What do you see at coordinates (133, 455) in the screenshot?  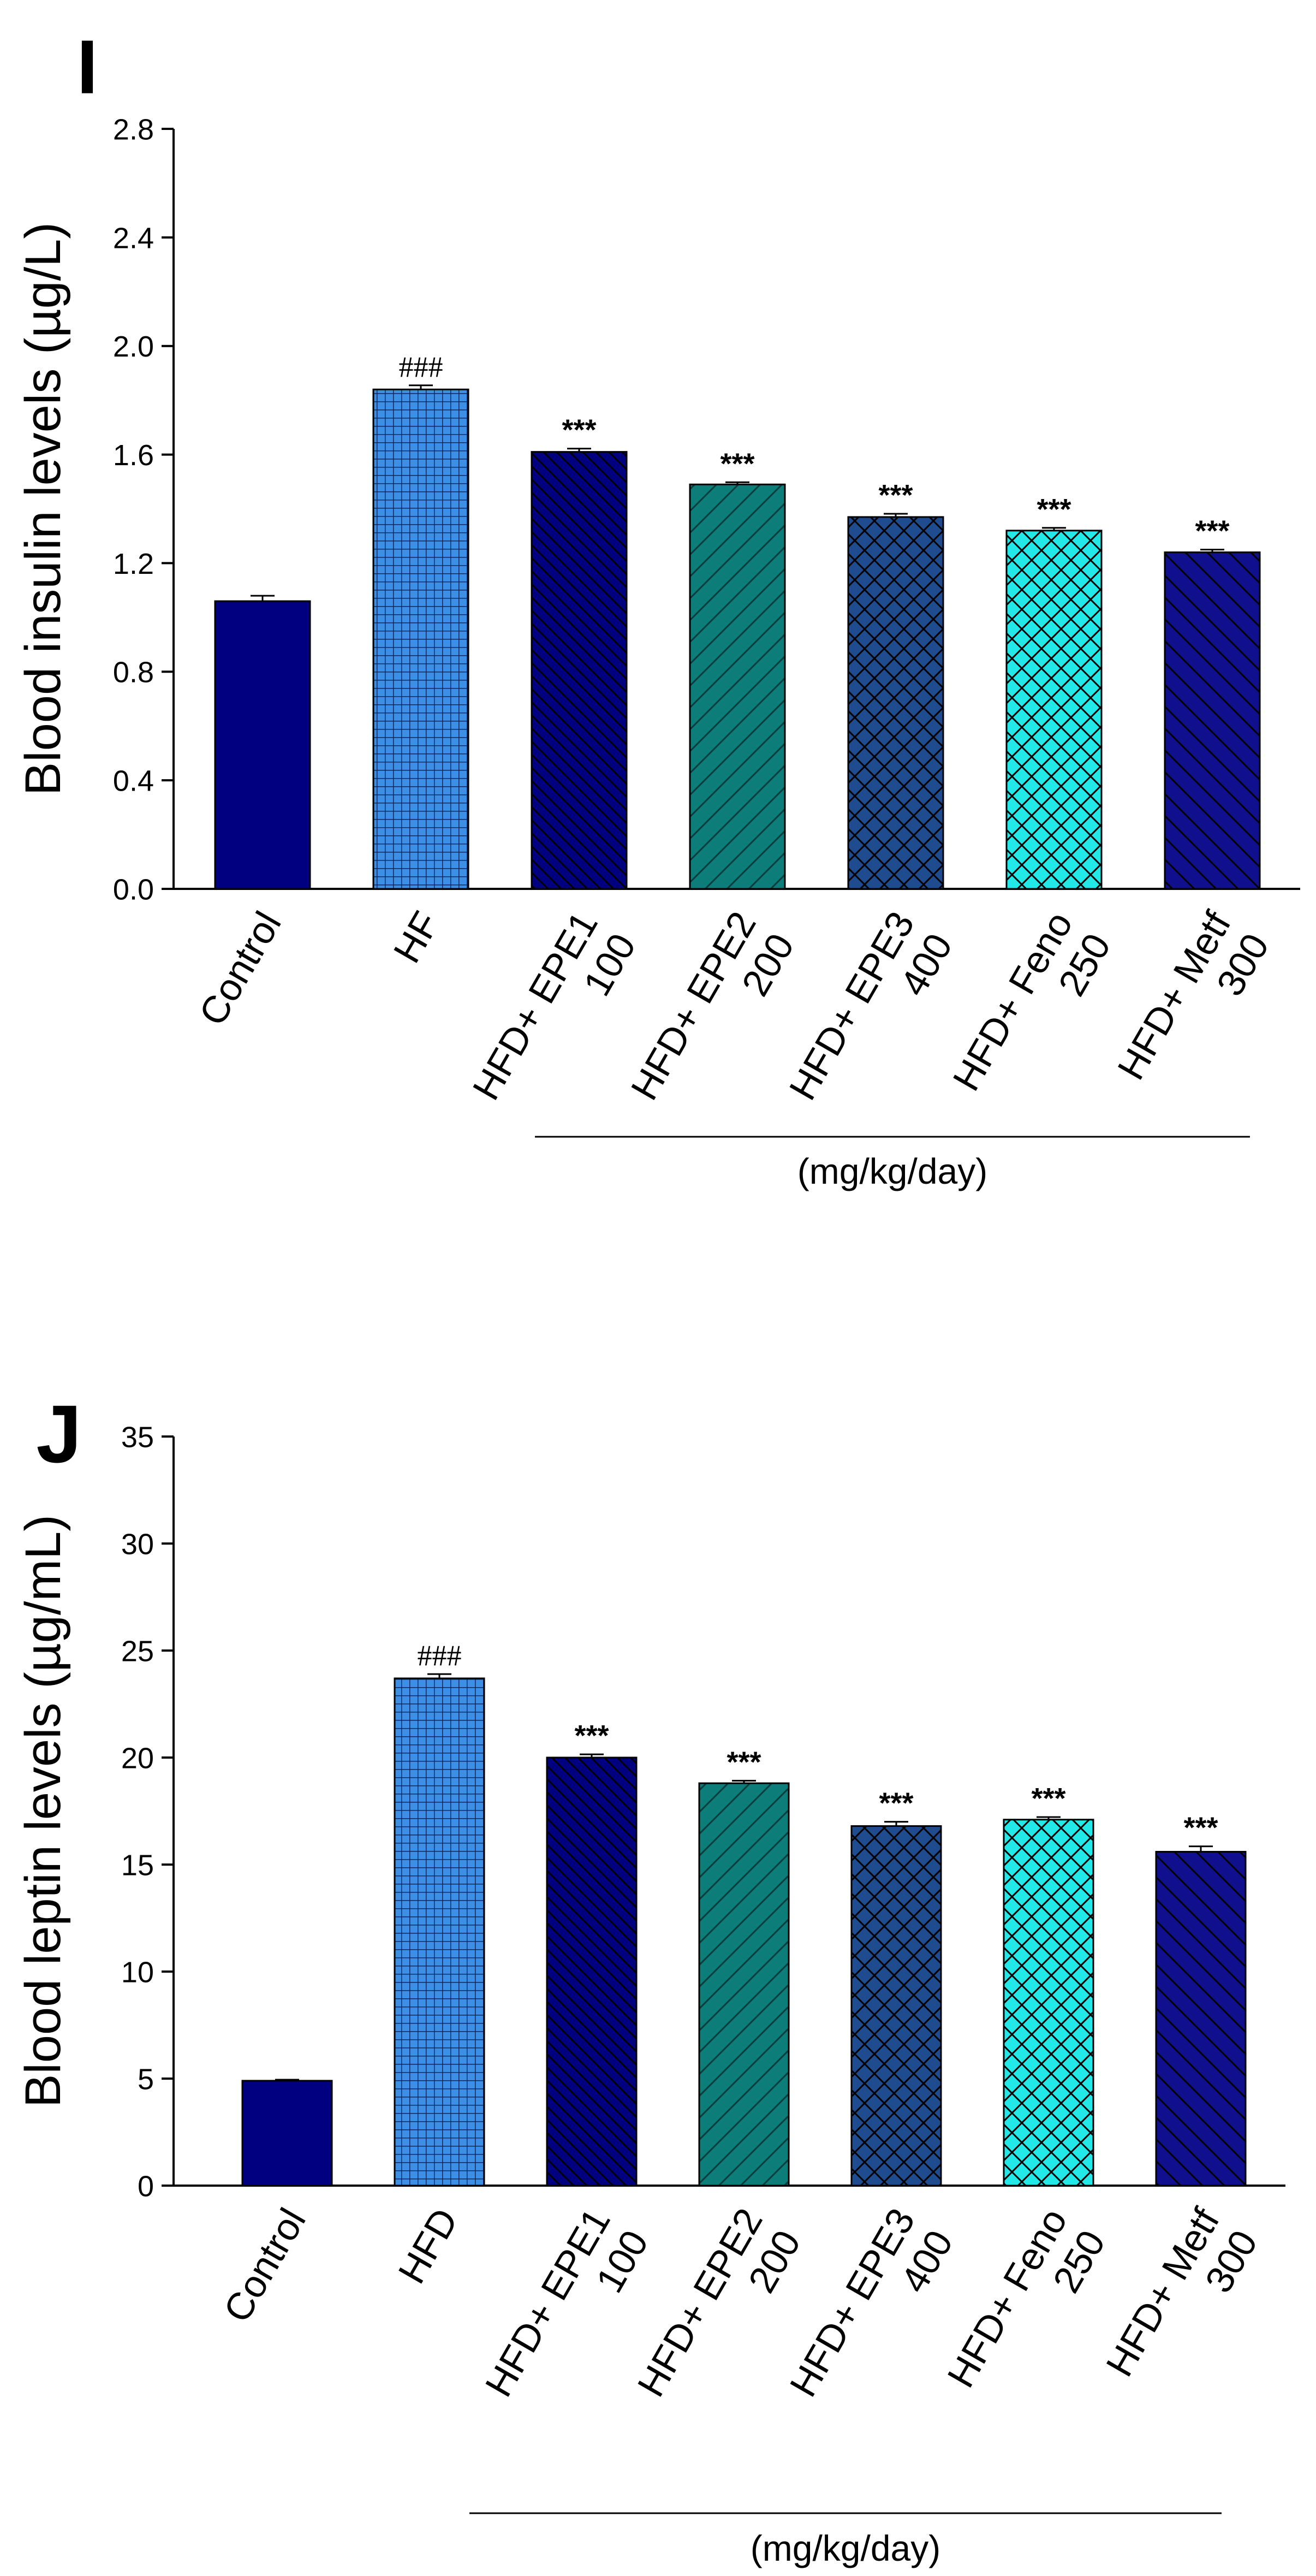 I see `y-tick-label: 1.6` at bounding box center [133, 455].